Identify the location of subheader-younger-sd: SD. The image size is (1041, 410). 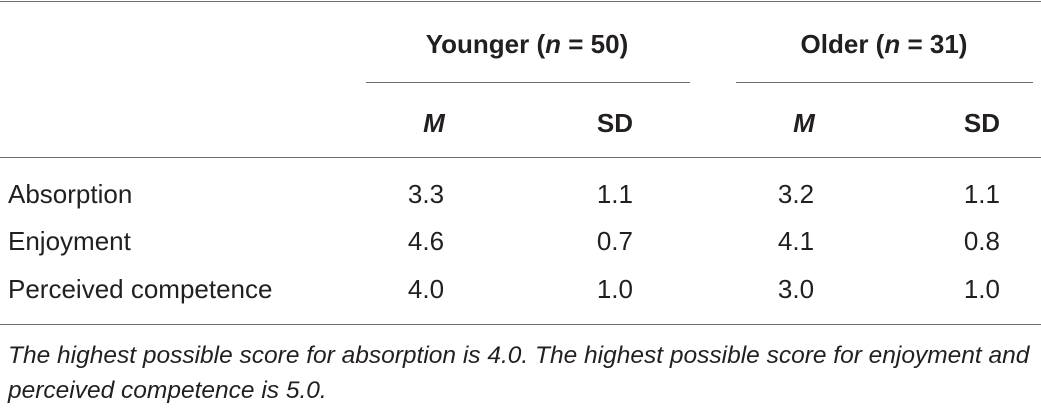
(614, 123).